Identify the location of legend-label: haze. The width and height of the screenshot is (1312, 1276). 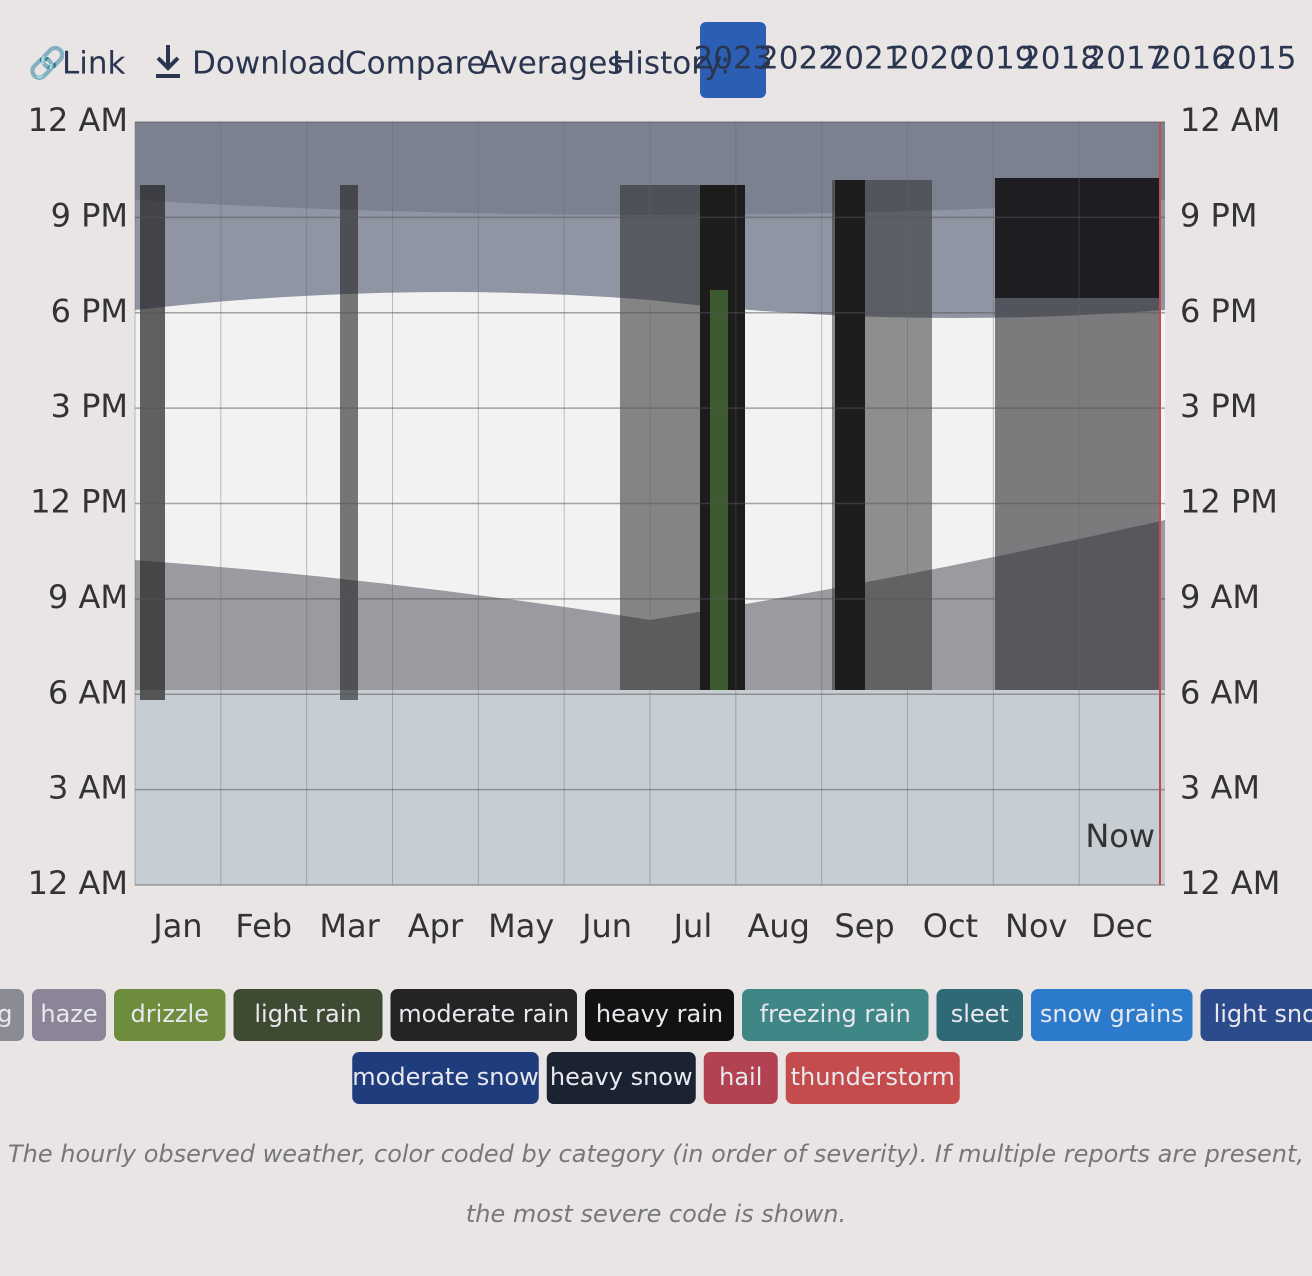
(68, 1014).